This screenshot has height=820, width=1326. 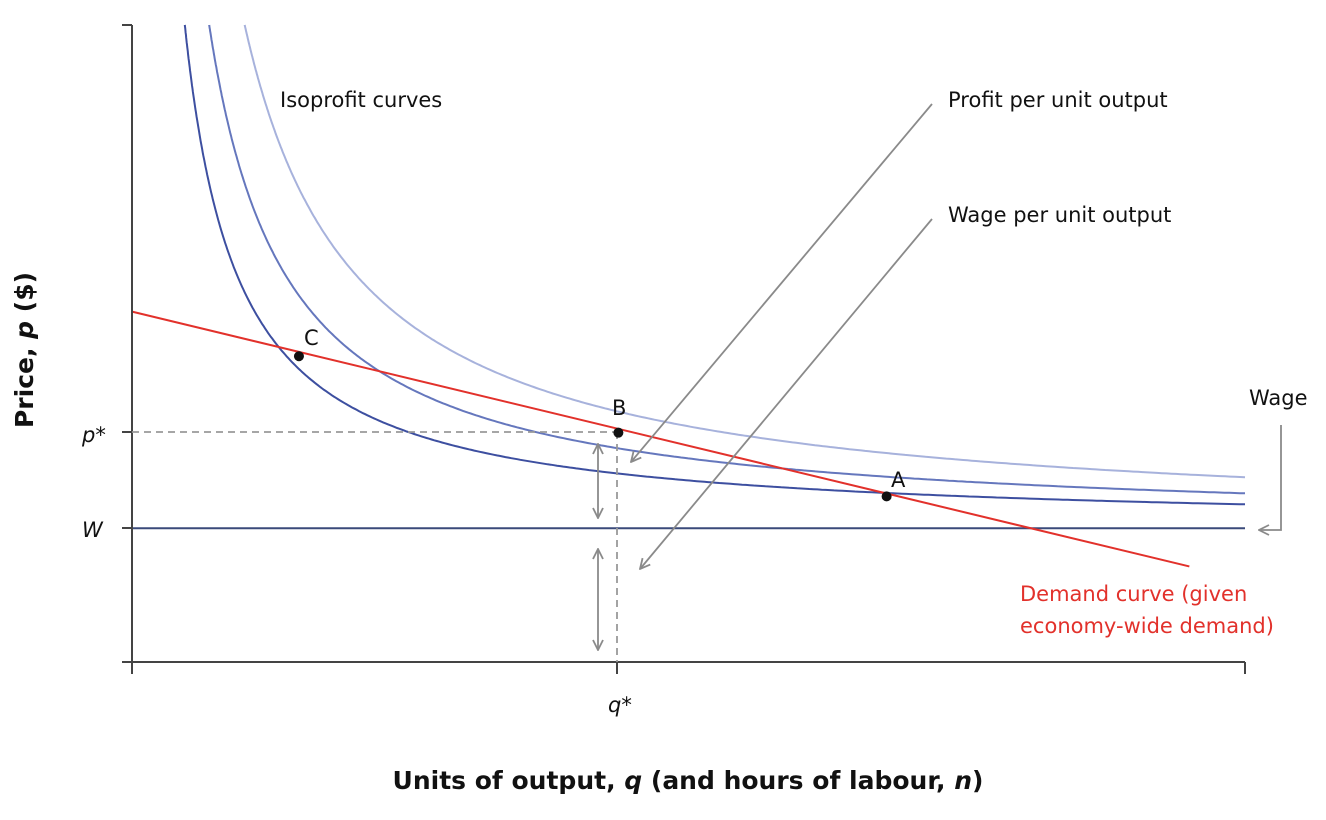 What do you see at coordinates (93, 530) in the screenshot?
I see `w-label: W` at bounding box center [93, 530].